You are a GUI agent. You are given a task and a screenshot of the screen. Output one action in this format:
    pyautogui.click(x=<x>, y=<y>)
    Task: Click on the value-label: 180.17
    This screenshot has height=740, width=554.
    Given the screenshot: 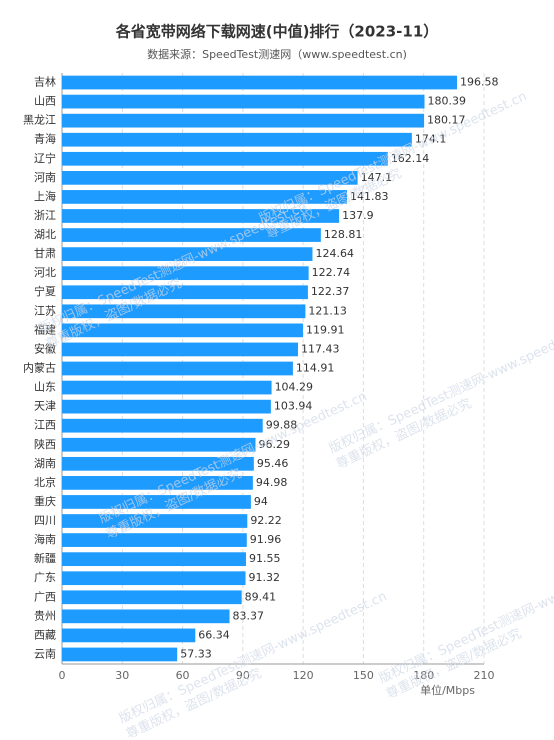 What is the action you would take?
    pyautogui.click(x=446, y=120)
    